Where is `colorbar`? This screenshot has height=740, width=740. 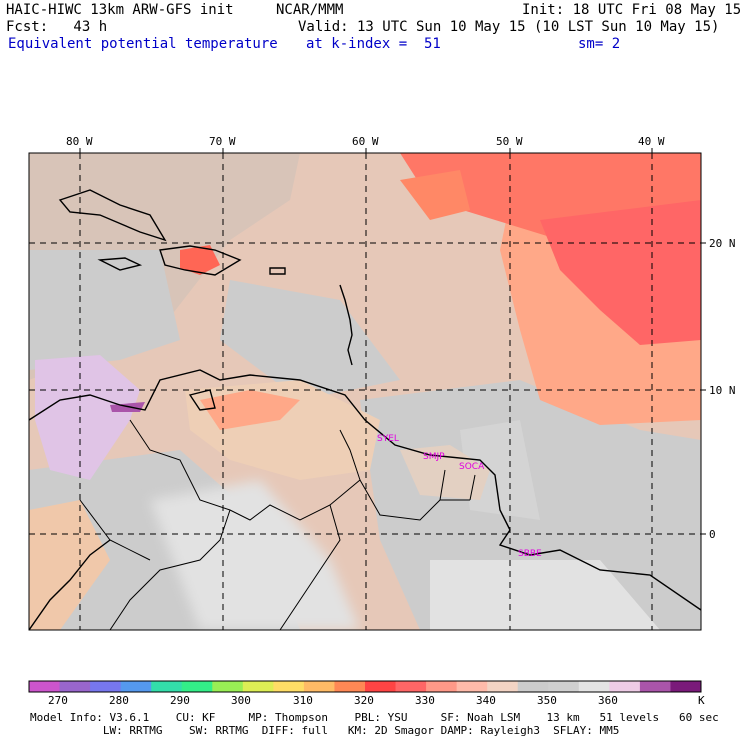
colorbar is located at coordinates (365, 686).